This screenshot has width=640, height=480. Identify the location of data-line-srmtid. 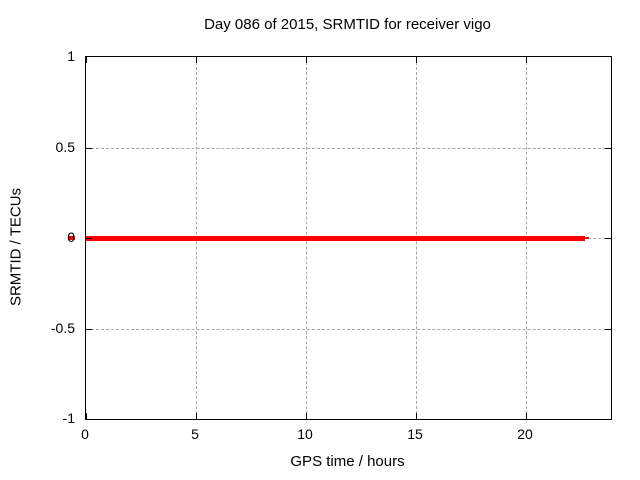
(335, 238).